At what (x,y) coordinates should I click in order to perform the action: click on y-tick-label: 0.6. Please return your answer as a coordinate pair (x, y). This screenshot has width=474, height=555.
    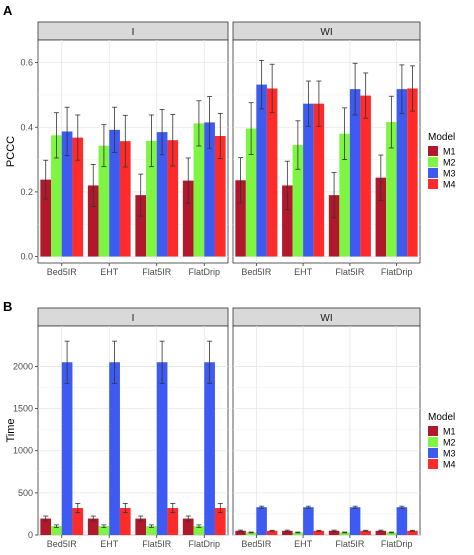
    Looking at the image, I should click on (26, 63).